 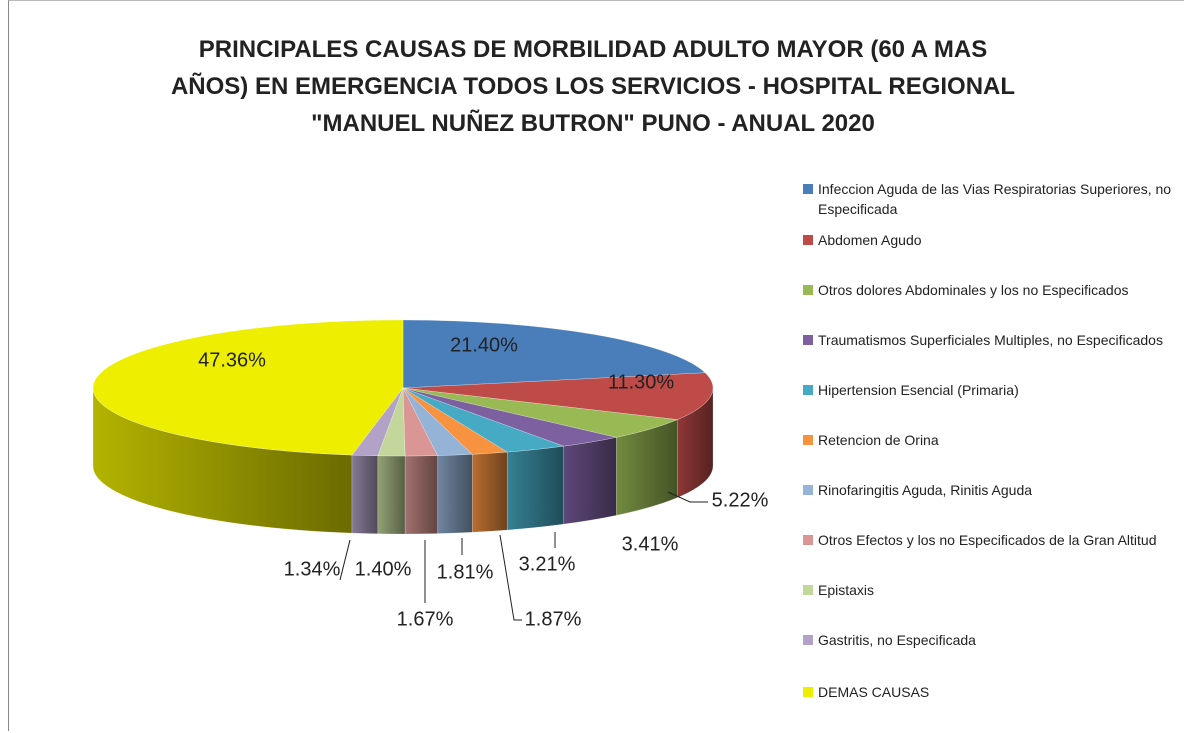 What do you see at coordinates (874, 692) in the screenshot?
I see `legend-label: DEMAS CAUSAS` at bounding box center [874, 692].